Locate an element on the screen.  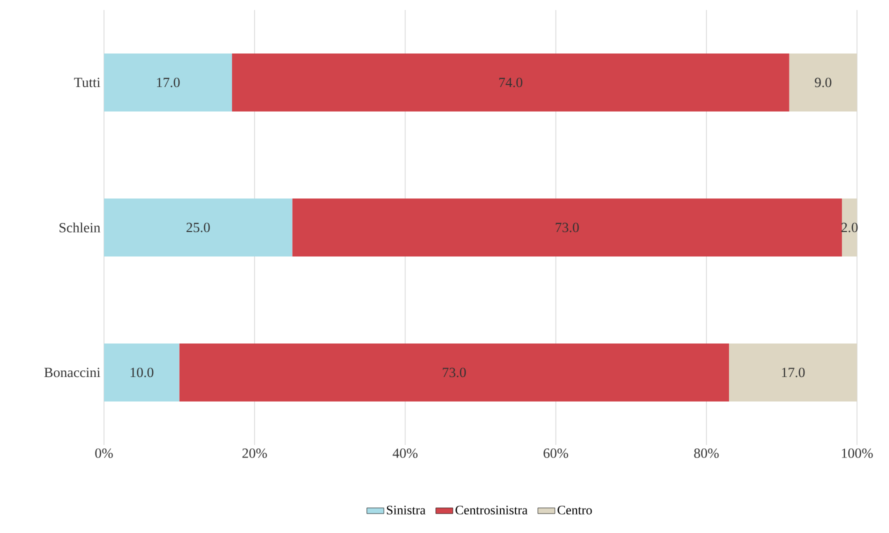
y-tick-label: Schlein is located at coordinates (80, 227).